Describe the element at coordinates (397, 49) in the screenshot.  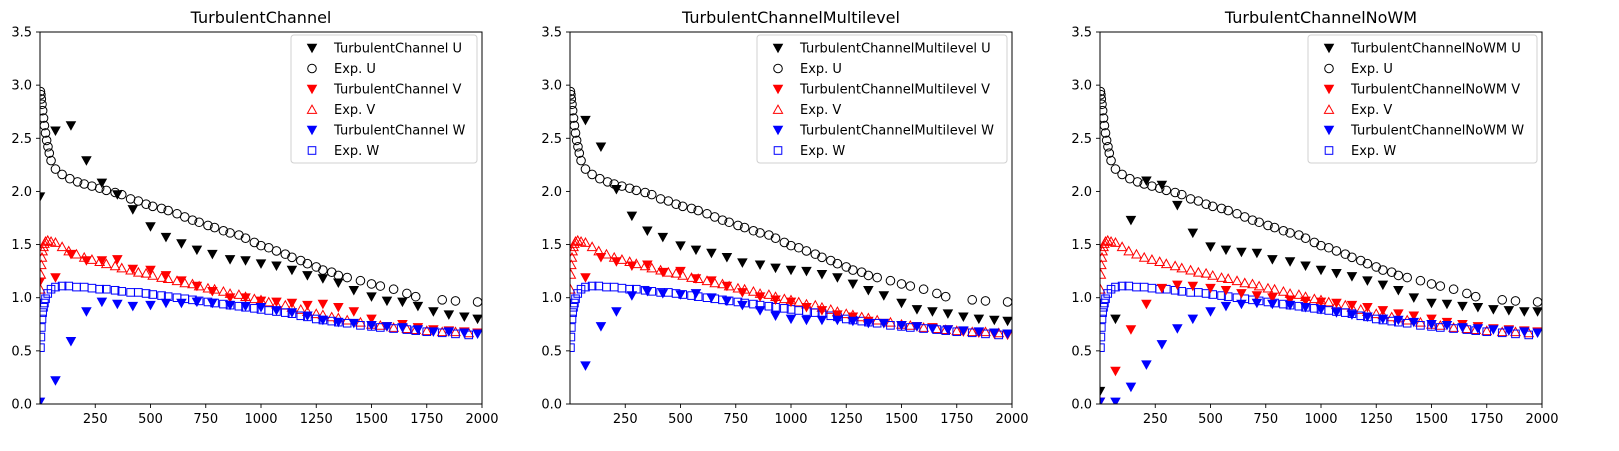
I see `legend-label: TurbulentChannel U` at that location.